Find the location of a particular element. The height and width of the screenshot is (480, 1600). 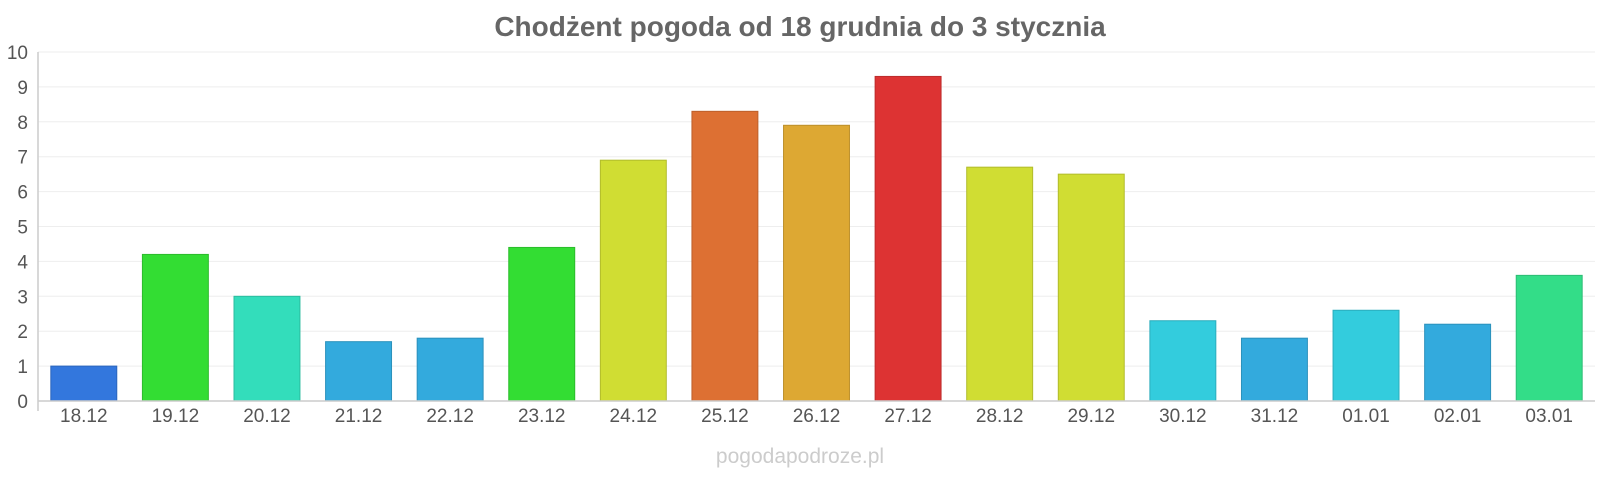

x-tick-label: 19.12 is located at coordinates (176, 416).